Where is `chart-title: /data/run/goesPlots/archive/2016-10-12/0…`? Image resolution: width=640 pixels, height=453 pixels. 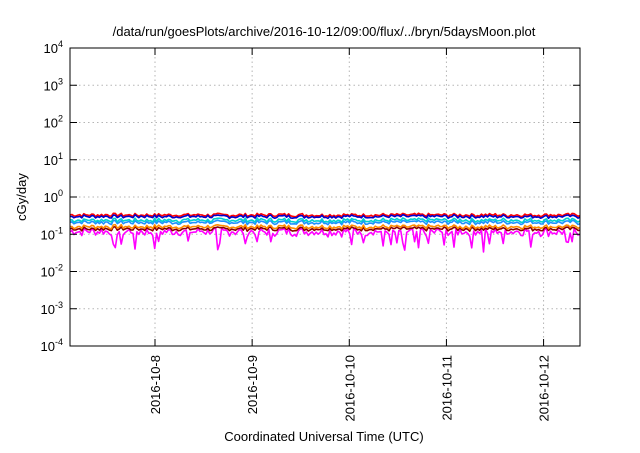 chart-title: /data/run/goesPlots/archive/2016-10-12/0… is located at coordinates (324, 31).